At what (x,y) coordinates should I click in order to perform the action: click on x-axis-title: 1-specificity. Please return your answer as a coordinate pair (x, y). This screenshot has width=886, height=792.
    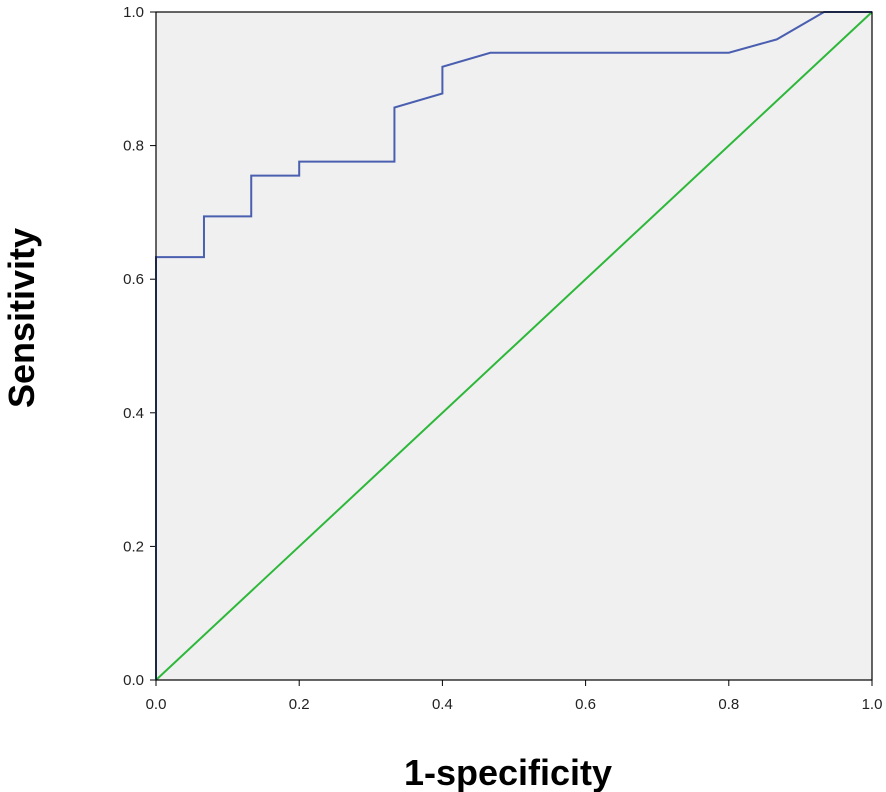
    Looking at the image, I should click on (508, 772).